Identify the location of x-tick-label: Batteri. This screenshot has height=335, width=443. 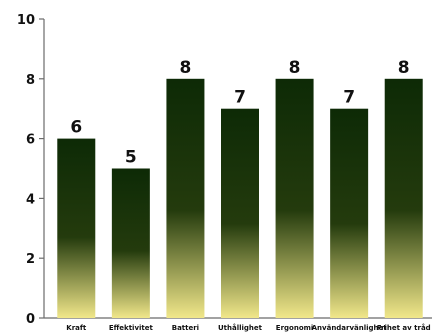
(185, 328).